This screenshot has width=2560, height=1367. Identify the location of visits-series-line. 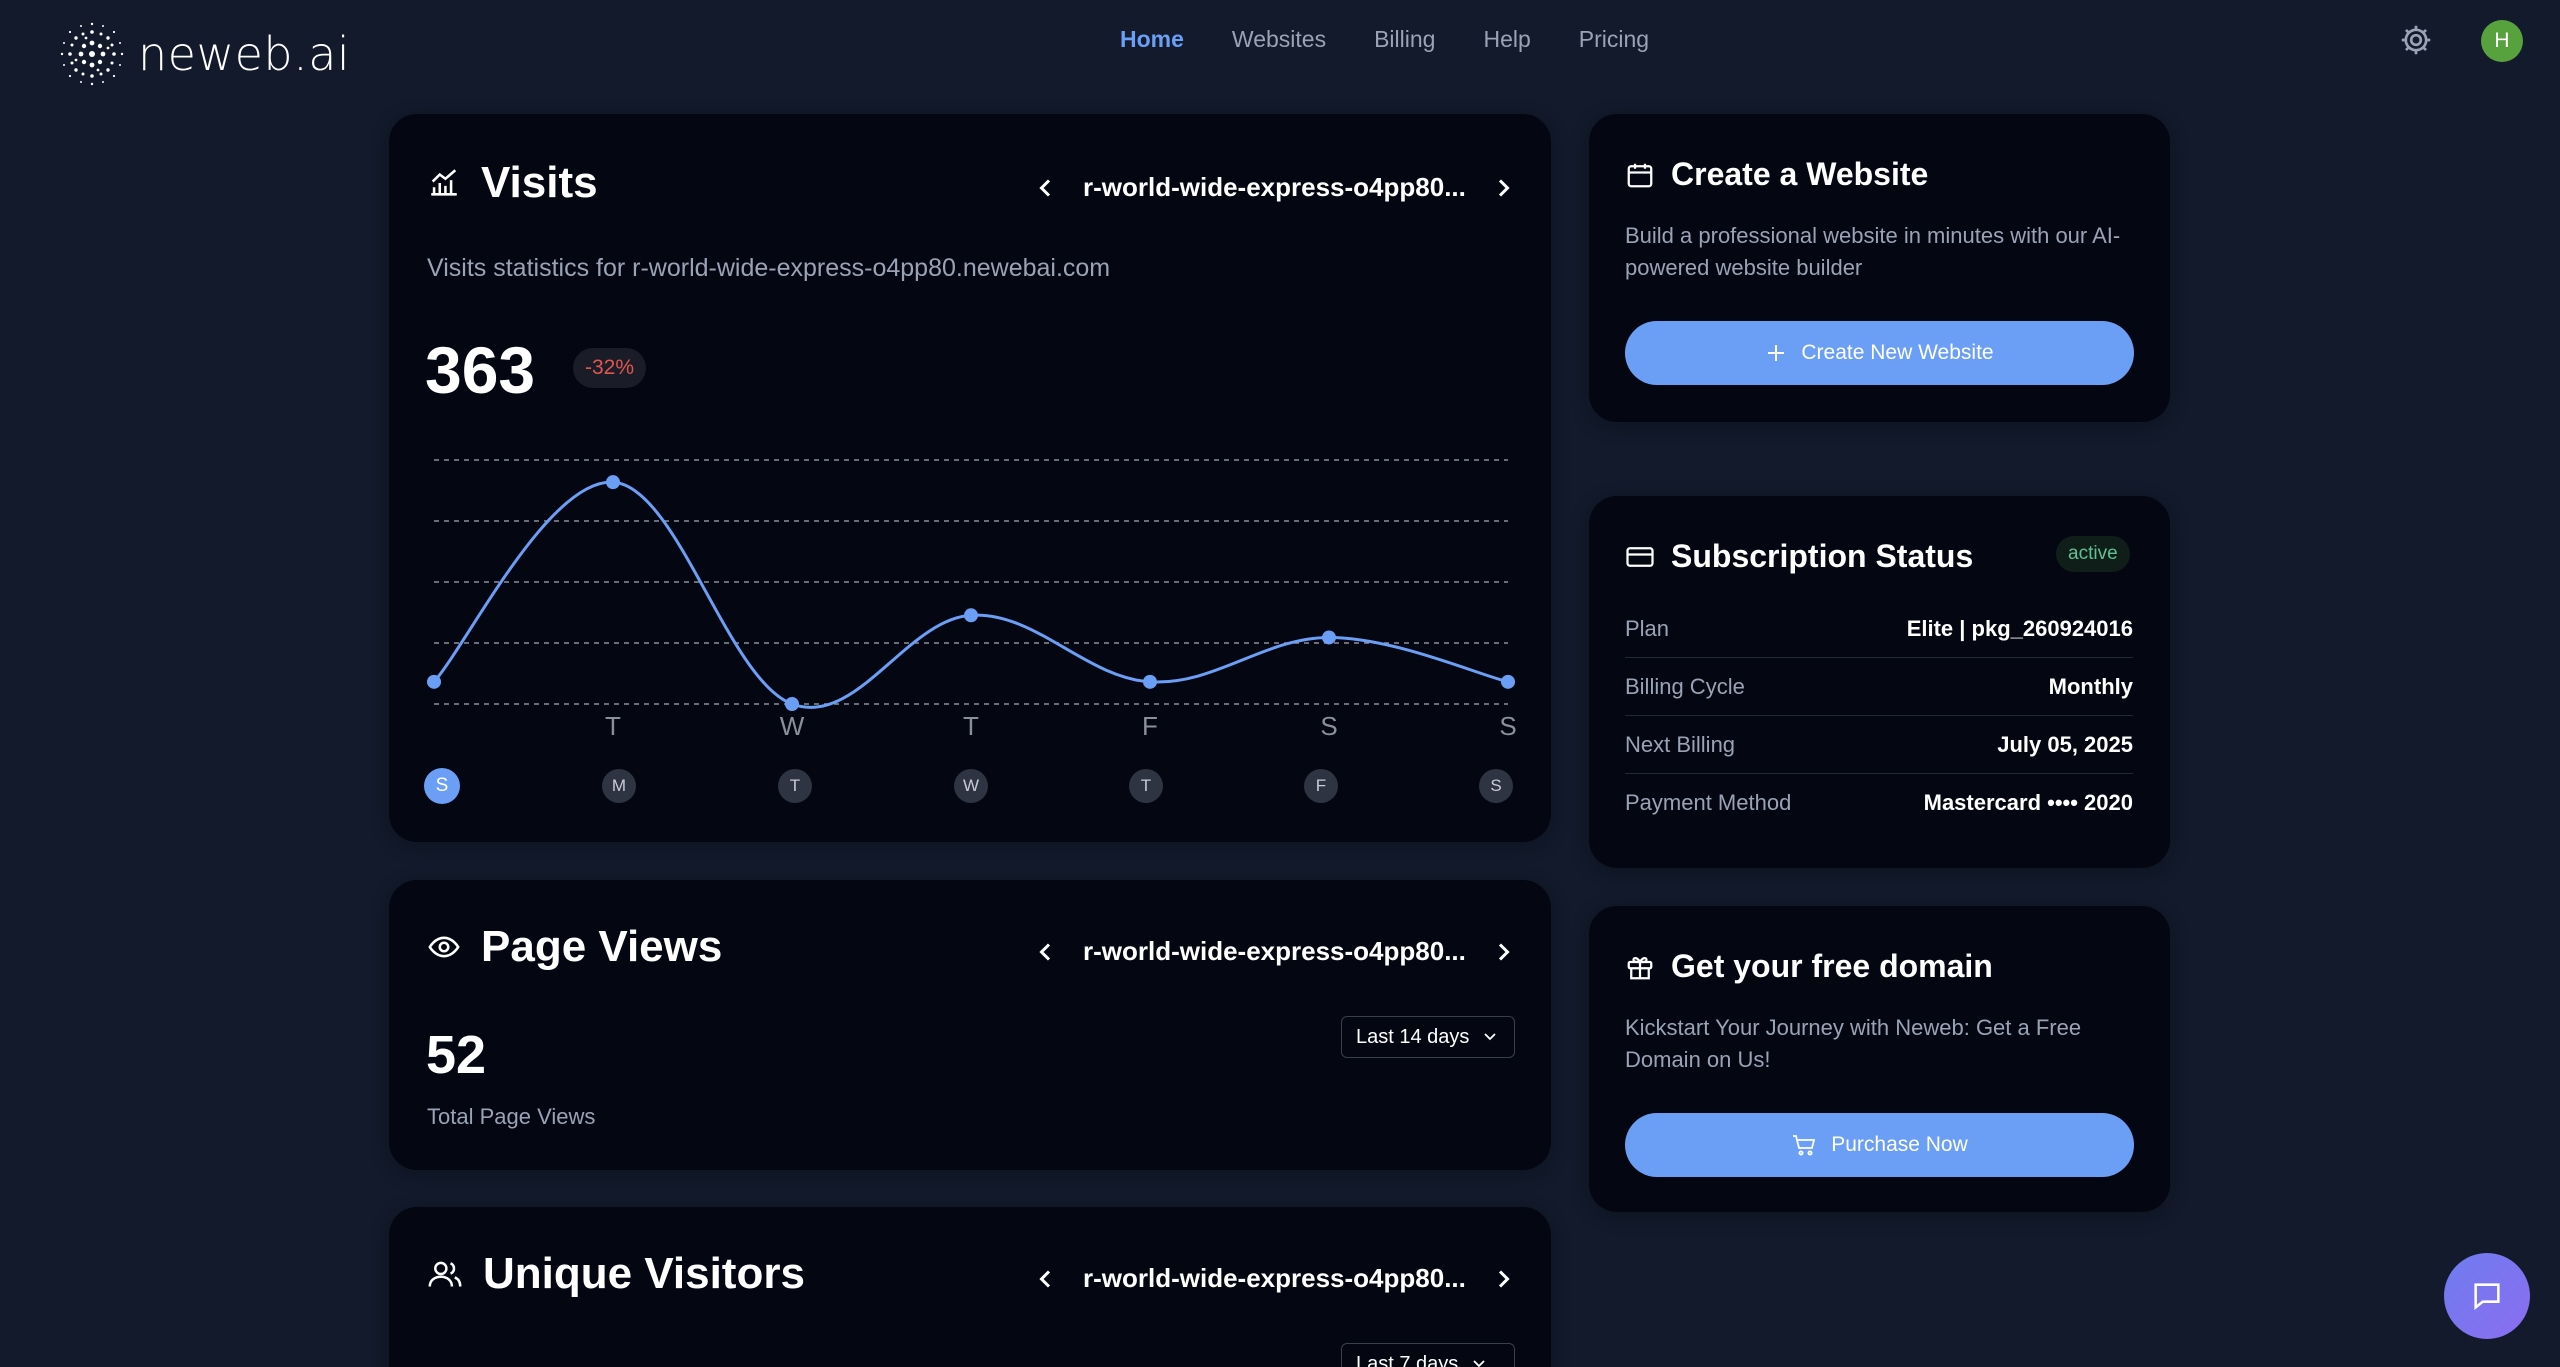
(970, 594).